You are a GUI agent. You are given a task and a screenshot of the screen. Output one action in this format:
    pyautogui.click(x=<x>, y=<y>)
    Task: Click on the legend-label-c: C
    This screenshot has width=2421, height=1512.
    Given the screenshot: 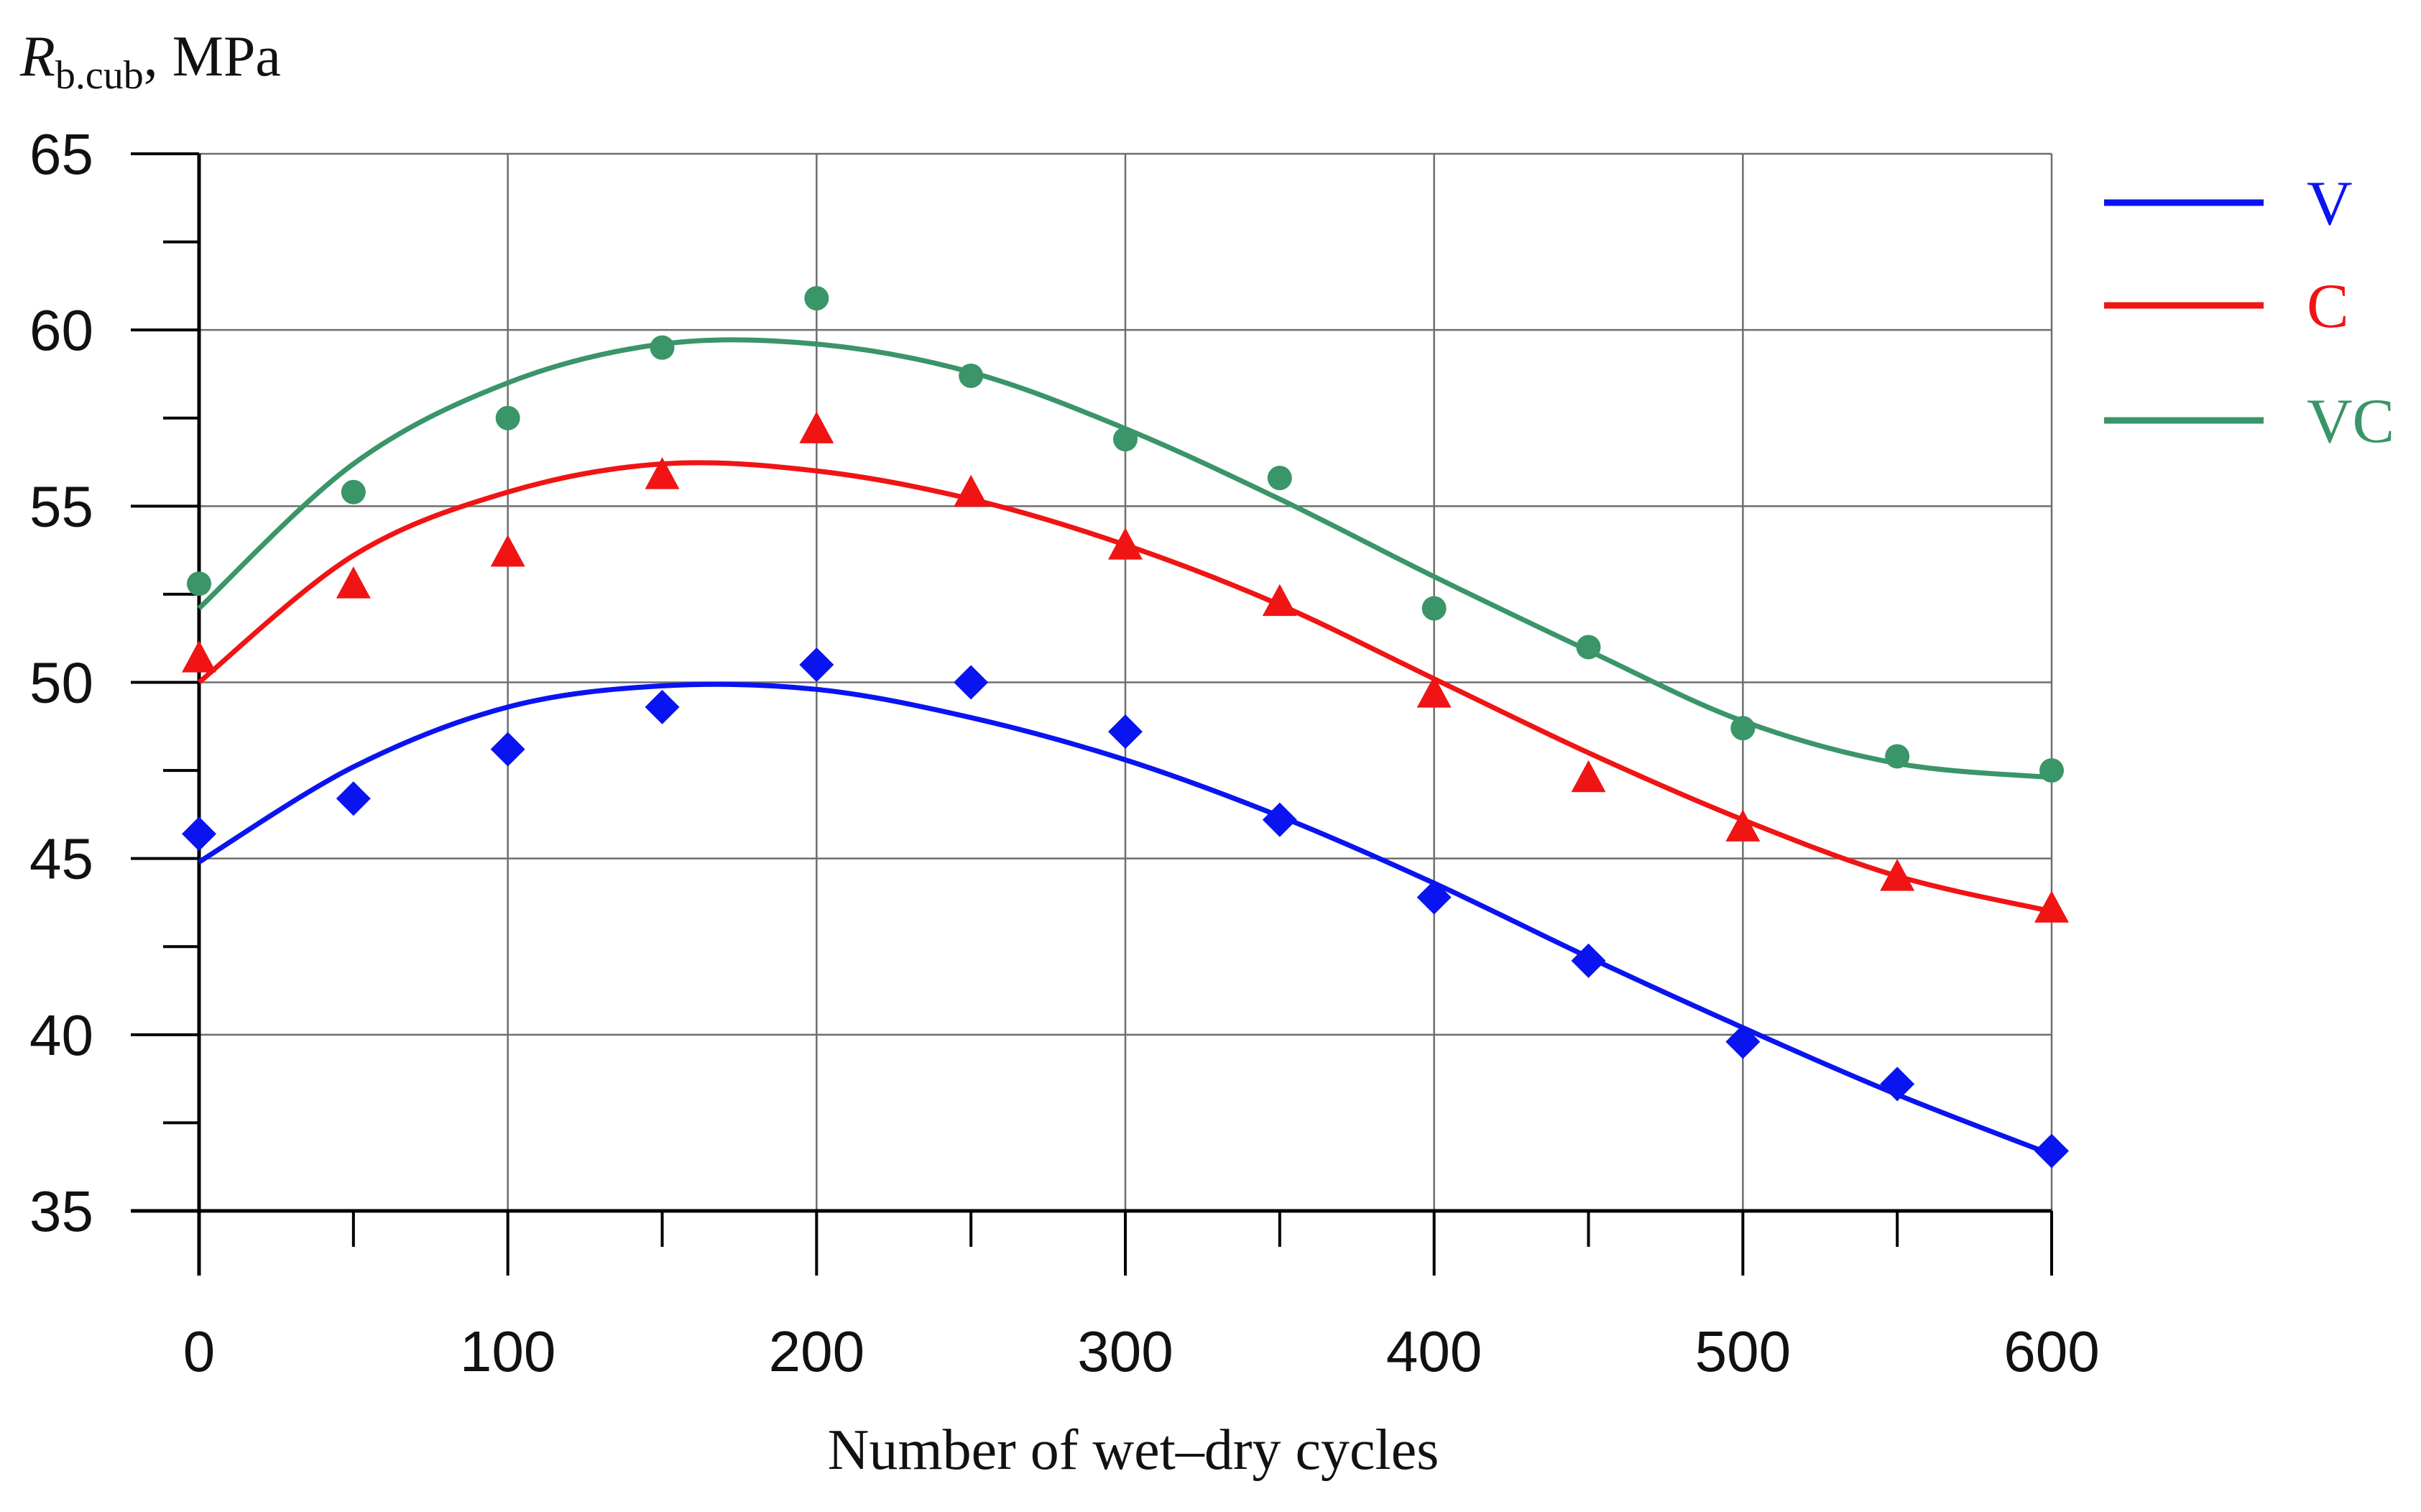 What is the action you would take?
    pyautogui.click(x=2328, y=307)
    